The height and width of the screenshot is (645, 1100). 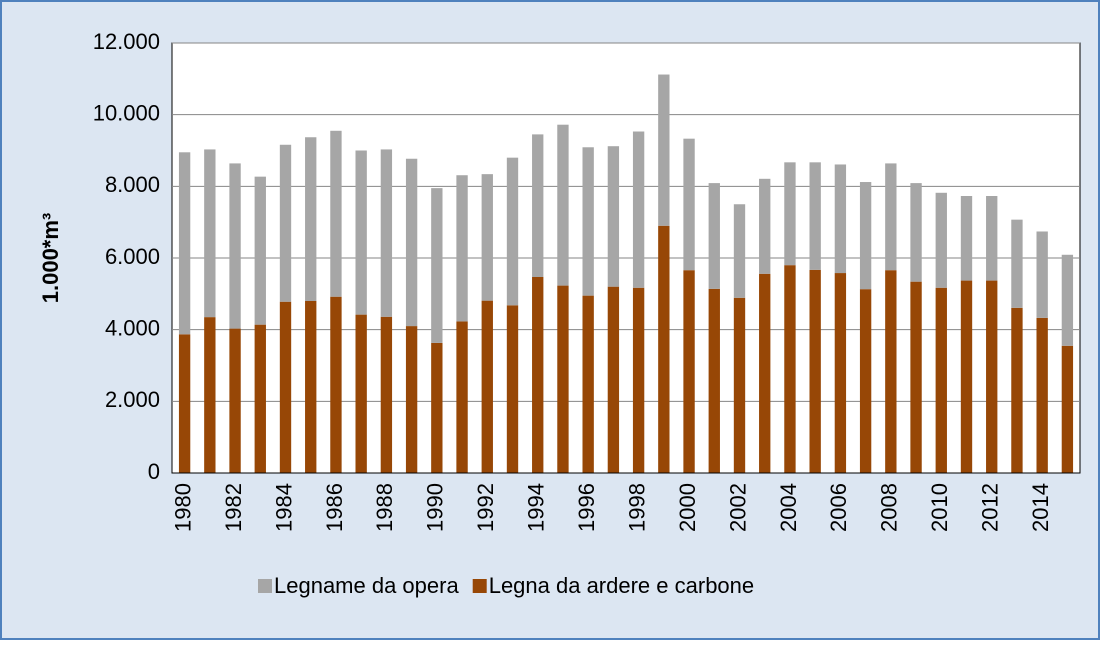 I want to click on x-tick-label: 1994, so click(x=536, y=507).